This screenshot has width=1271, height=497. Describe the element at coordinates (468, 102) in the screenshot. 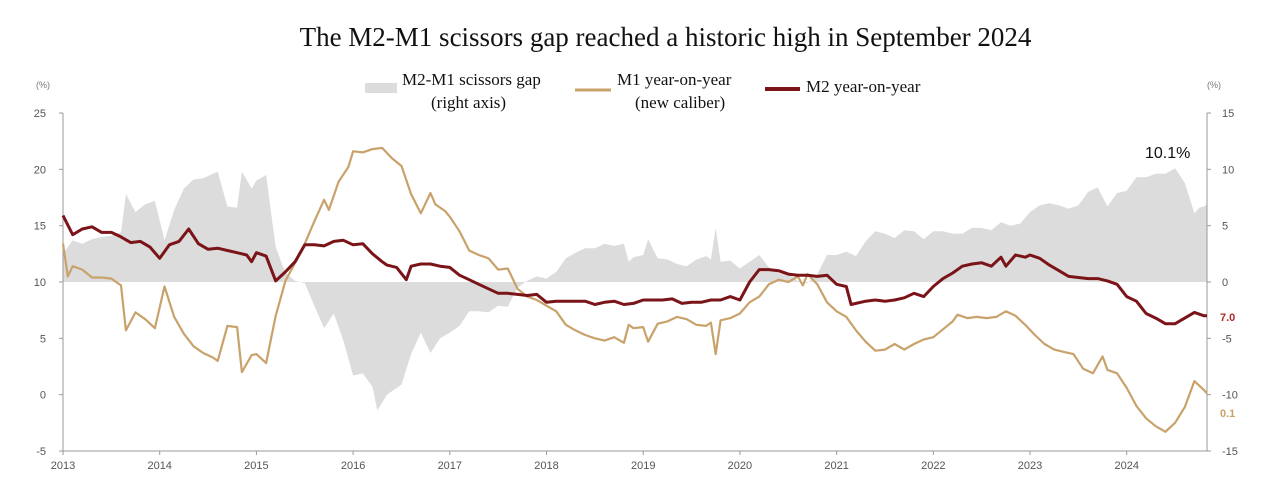

I see `legend-label-gap-line2: (right axis)` at that location.